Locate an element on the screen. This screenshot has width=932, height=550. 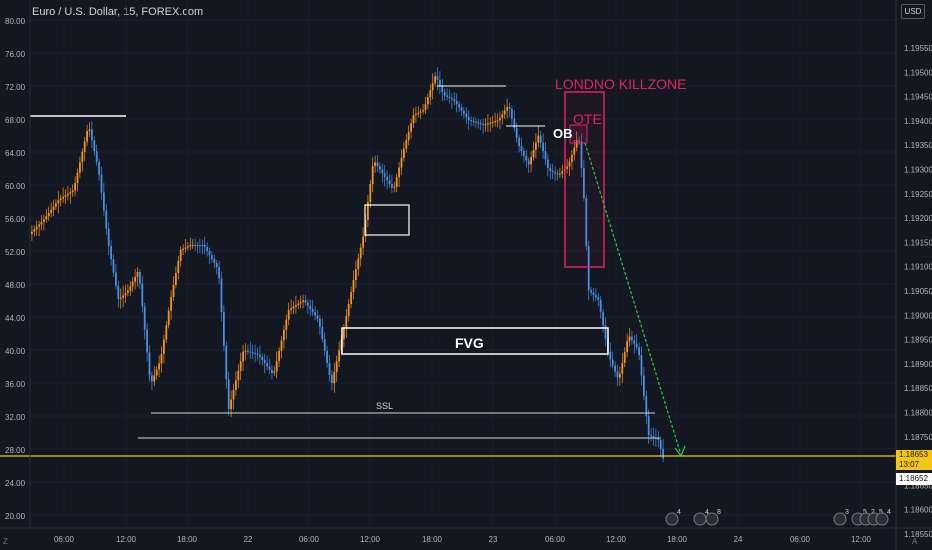
right-axis-tick: 1.19200 is located at coordinates (918, 218).